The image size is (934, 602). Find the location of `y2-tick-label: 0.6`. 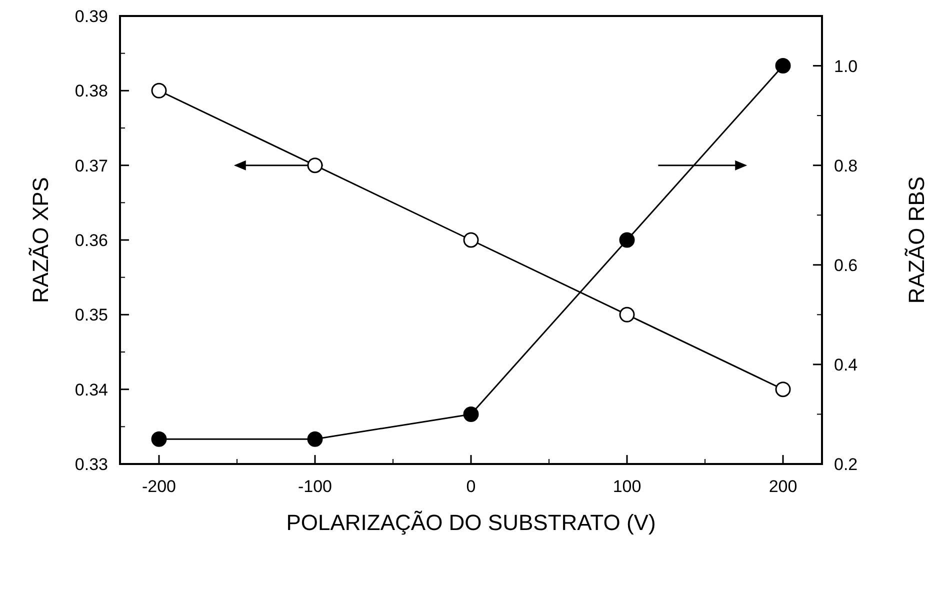

y2-tick-label: 0.6 is located at coordinates (846, 265).